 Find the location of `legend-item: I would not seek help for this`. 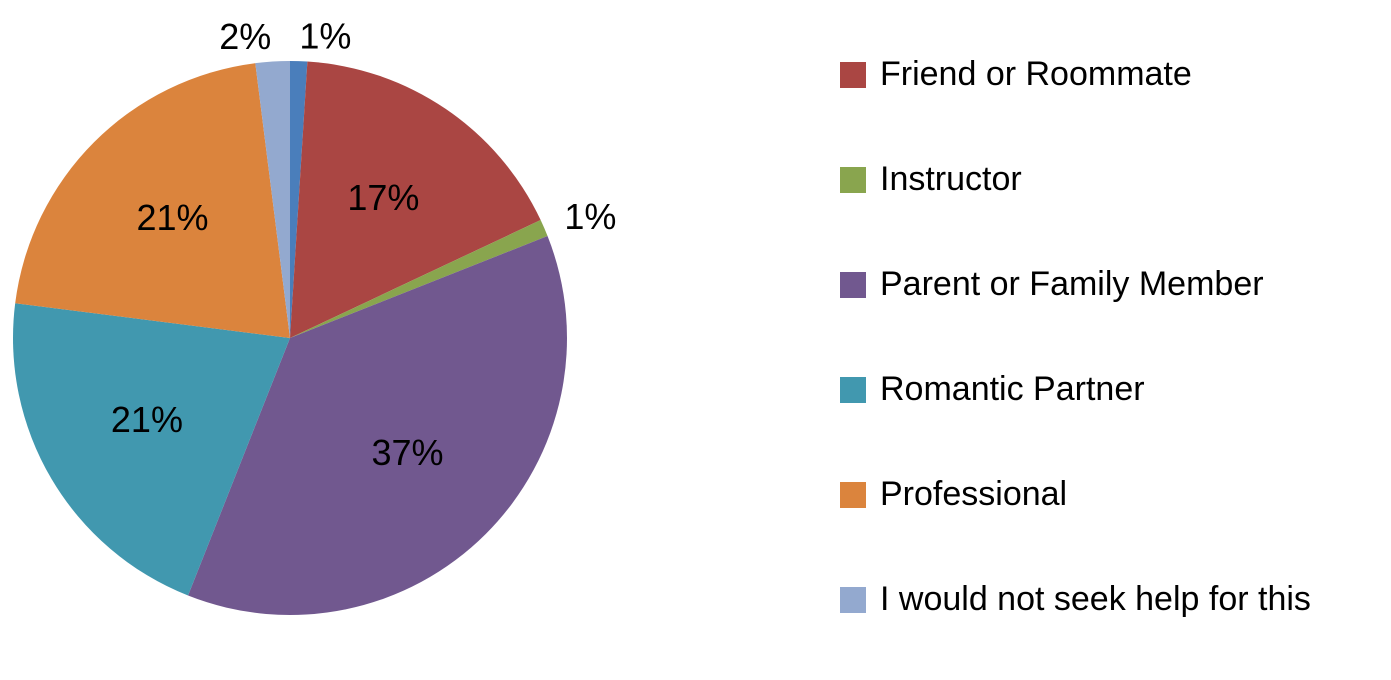

legend-item: I would not seek help for this is located at coordinates (1115, 628).